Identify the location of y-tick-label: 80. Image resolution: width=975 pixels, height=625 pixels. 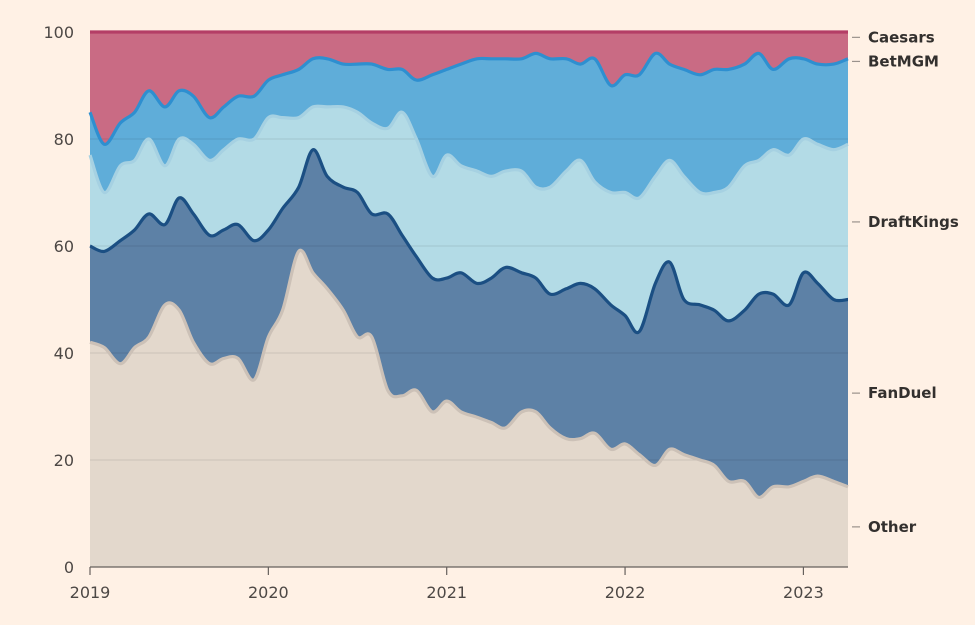
(64, 139).